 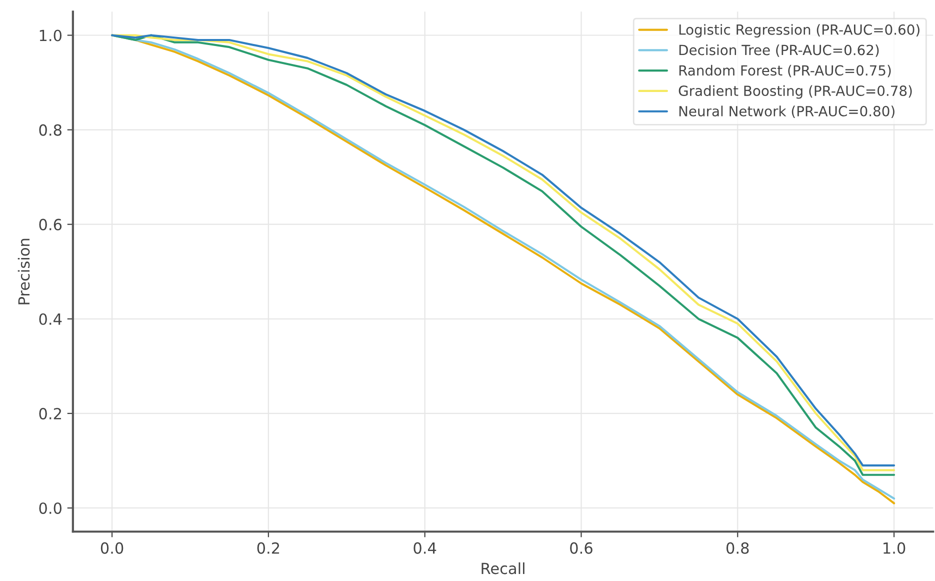 I want to click on y-tick-label: 1.0, so click(x=51, y=36).